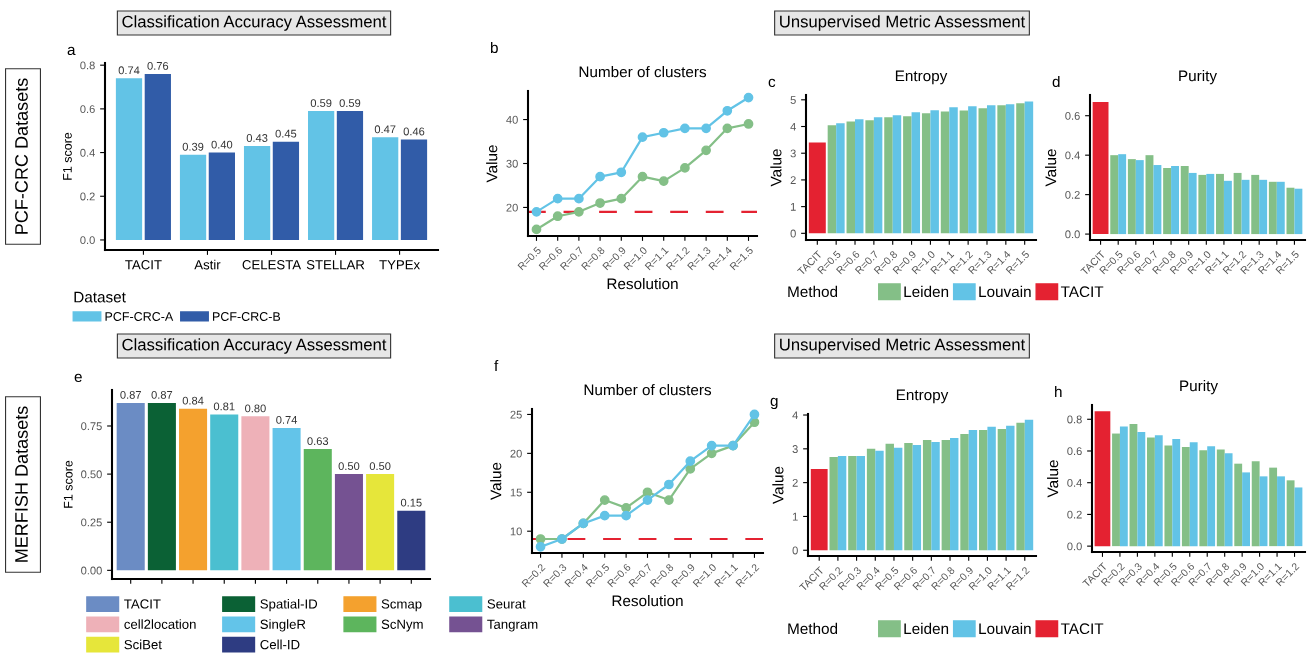  What do you see at coordinates (91, 474) in the screenshot?
I see `y-tick-label: 0.50` at bounding box center [91, 474].